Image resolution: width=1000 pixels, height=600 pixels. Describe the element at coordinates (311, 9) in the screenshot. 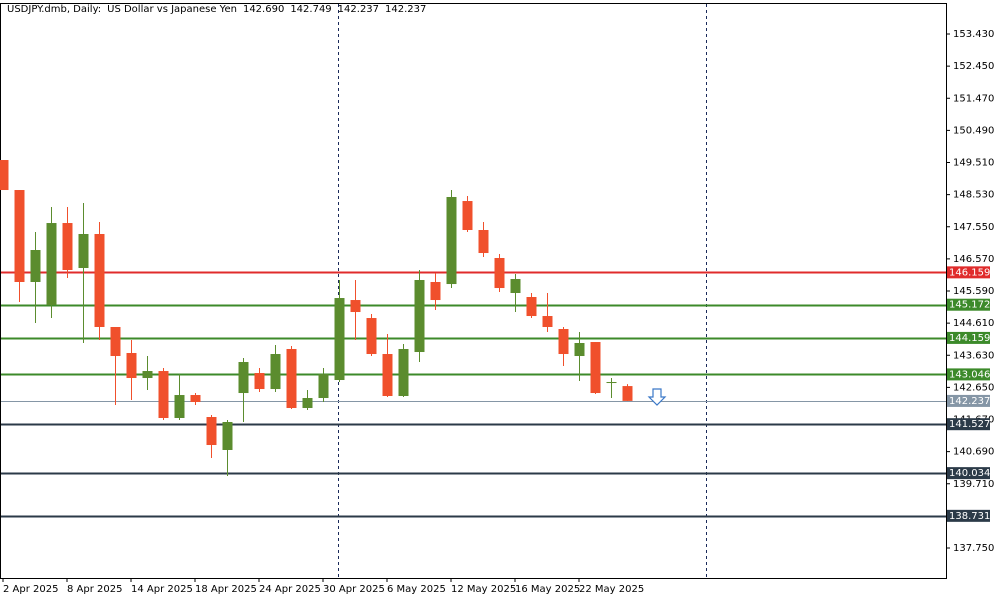

I see `ohlc-high: 142.749` at that location.